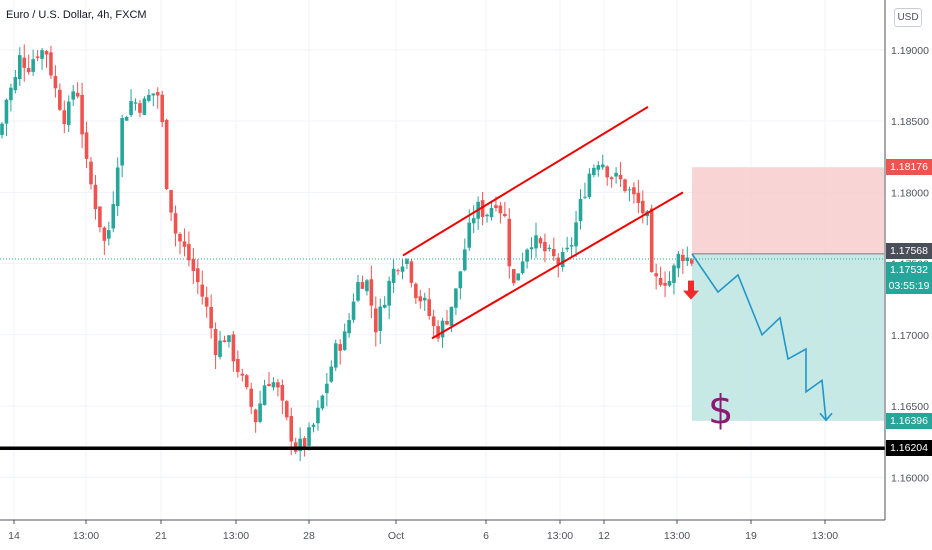  I want to click on x-tick-label: 6, so click(486, 536).